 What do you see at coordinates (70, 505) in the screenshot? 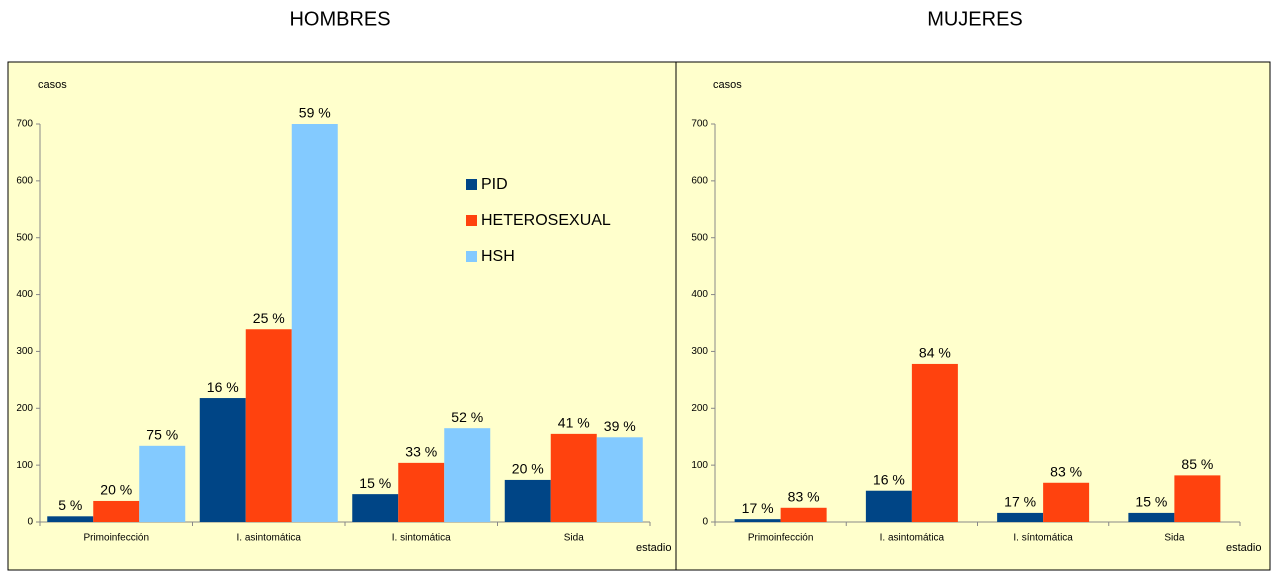
I see `bar-label: 5 %` at bounding box center [70, 505].